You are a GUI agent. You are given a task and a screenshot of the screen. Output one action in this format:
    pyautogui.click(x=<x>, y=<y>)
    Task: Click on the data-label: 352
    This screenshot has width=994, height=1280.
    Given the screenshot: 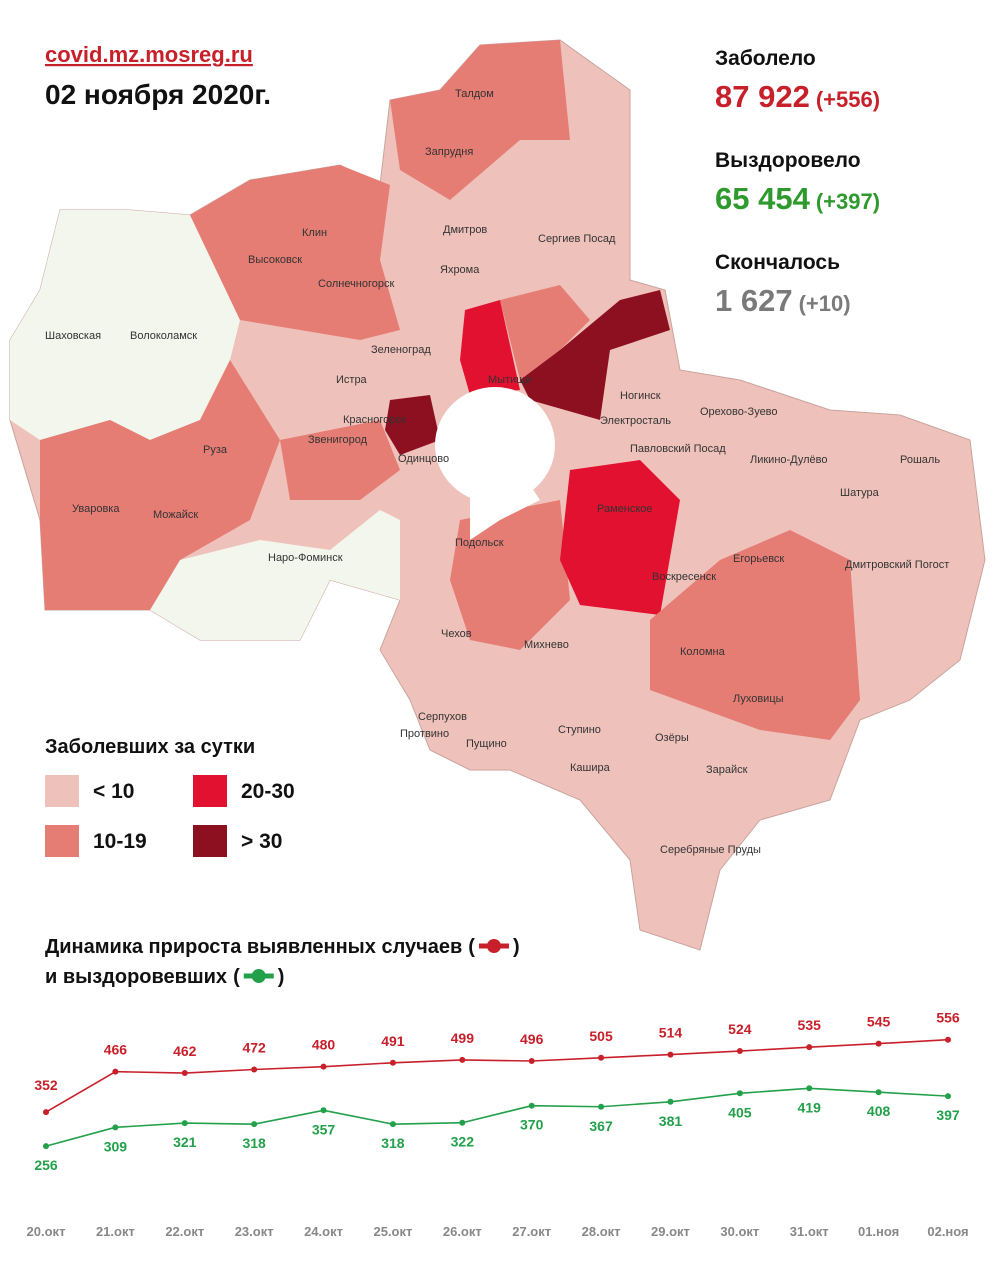 What is the action you would take?
    pyautogui.click(x=46, y=1085)
    